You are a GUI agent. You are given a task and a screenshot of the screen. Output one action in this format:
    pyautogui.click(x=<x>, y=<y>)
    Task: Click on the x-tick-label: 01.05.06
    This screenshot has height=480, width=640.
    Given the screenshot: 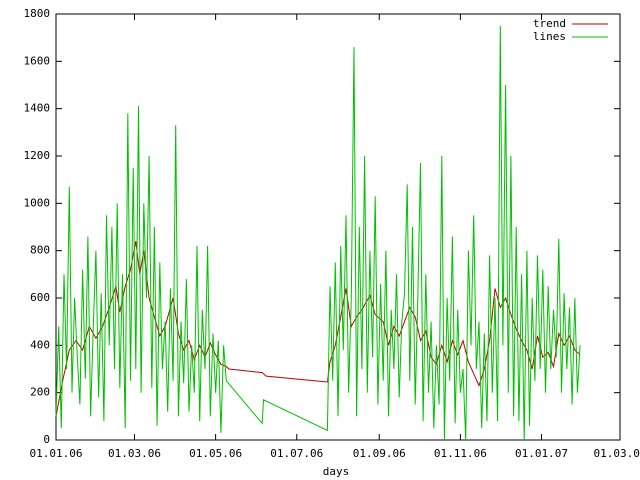 What is the action you would take?
    pyautogui.click(x=215, y=453)
    